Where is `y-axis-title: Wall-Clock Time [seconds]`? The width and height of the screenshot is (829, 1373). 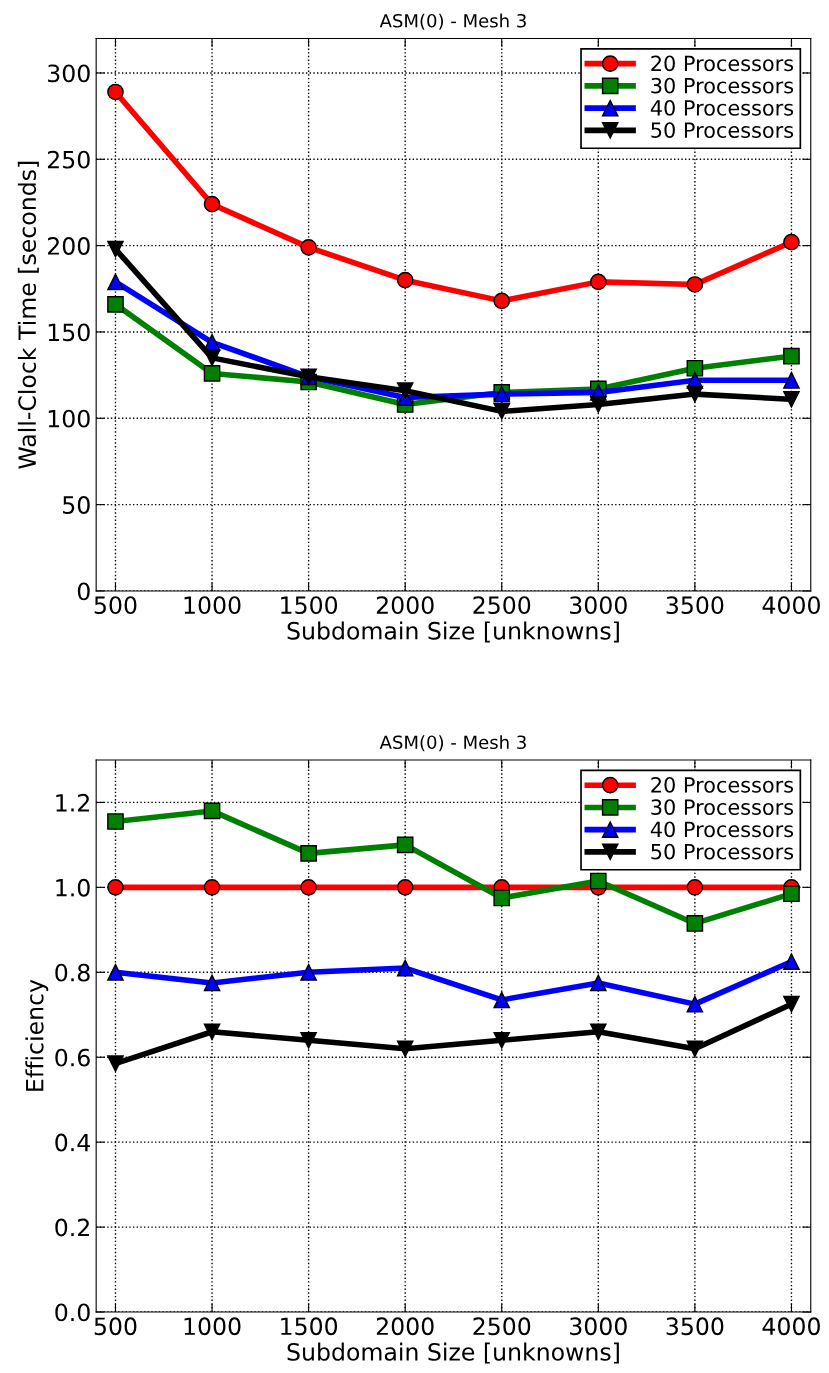 y-axis-title: Wall-Clock Time [seconds] is located at coordinates (28, 315).